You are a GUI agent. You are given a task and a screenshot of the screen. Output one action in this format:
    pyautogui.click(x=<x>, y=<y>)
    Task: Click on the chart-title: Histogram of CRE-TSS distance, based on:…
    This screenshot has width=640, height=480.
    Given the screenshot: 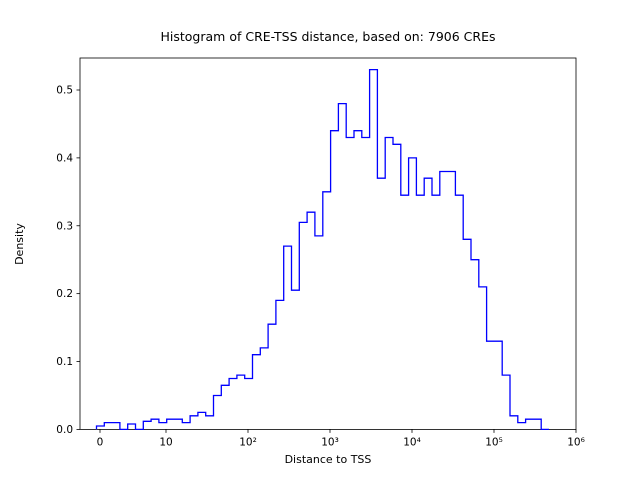 What is the action you would take?
    pyautogui.click(x=328, y=36)
    